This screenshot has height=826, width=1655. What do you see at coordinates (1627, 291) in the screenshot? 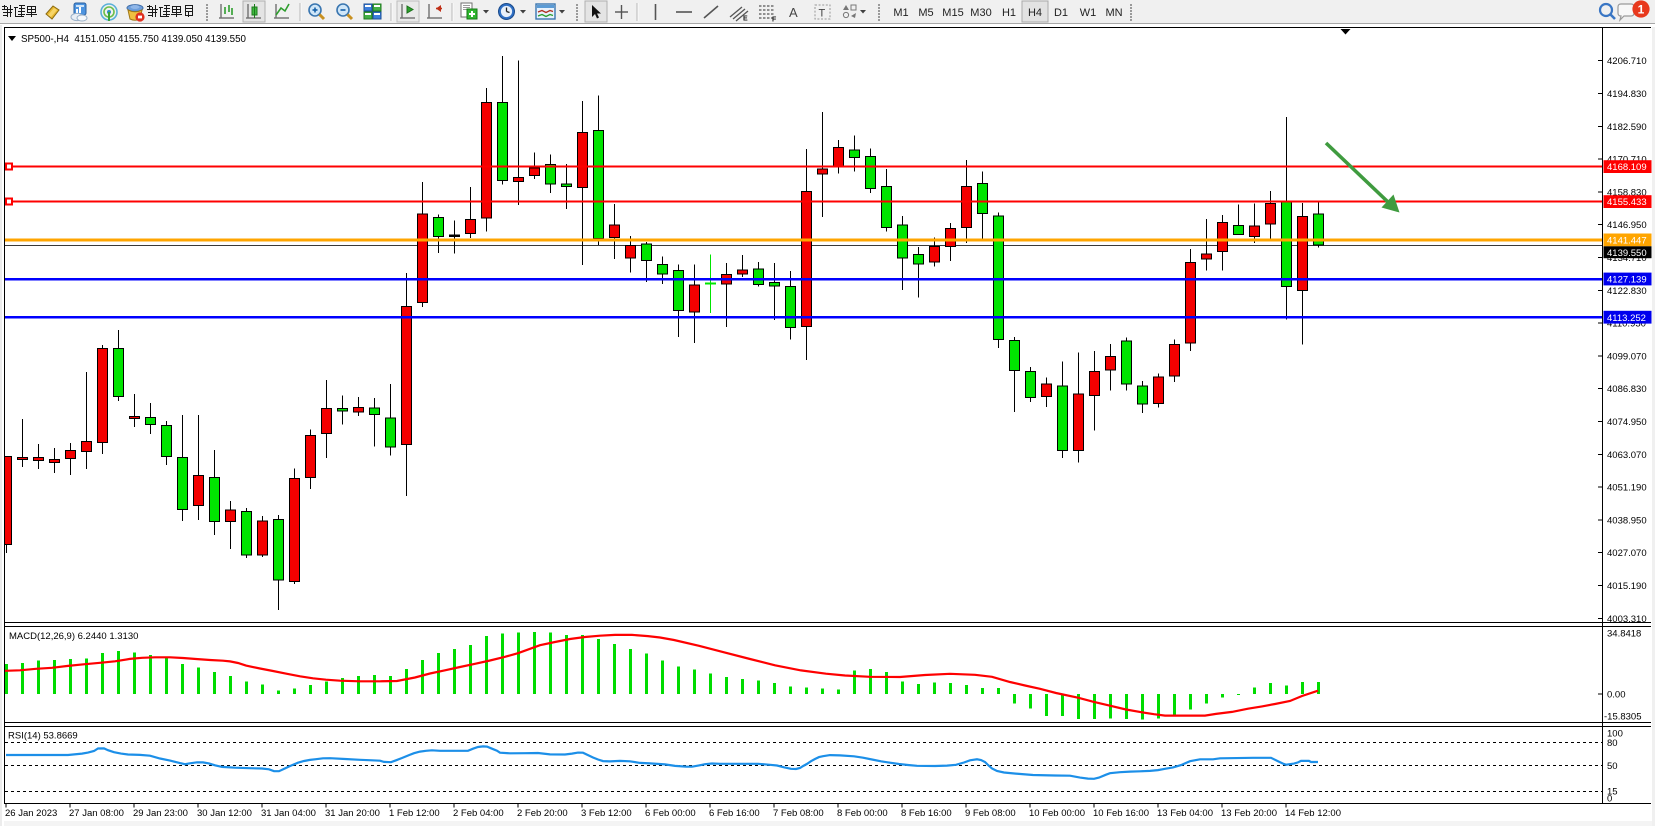
I see `svg-text: 4122.830` at bounding box center [1627, 291].